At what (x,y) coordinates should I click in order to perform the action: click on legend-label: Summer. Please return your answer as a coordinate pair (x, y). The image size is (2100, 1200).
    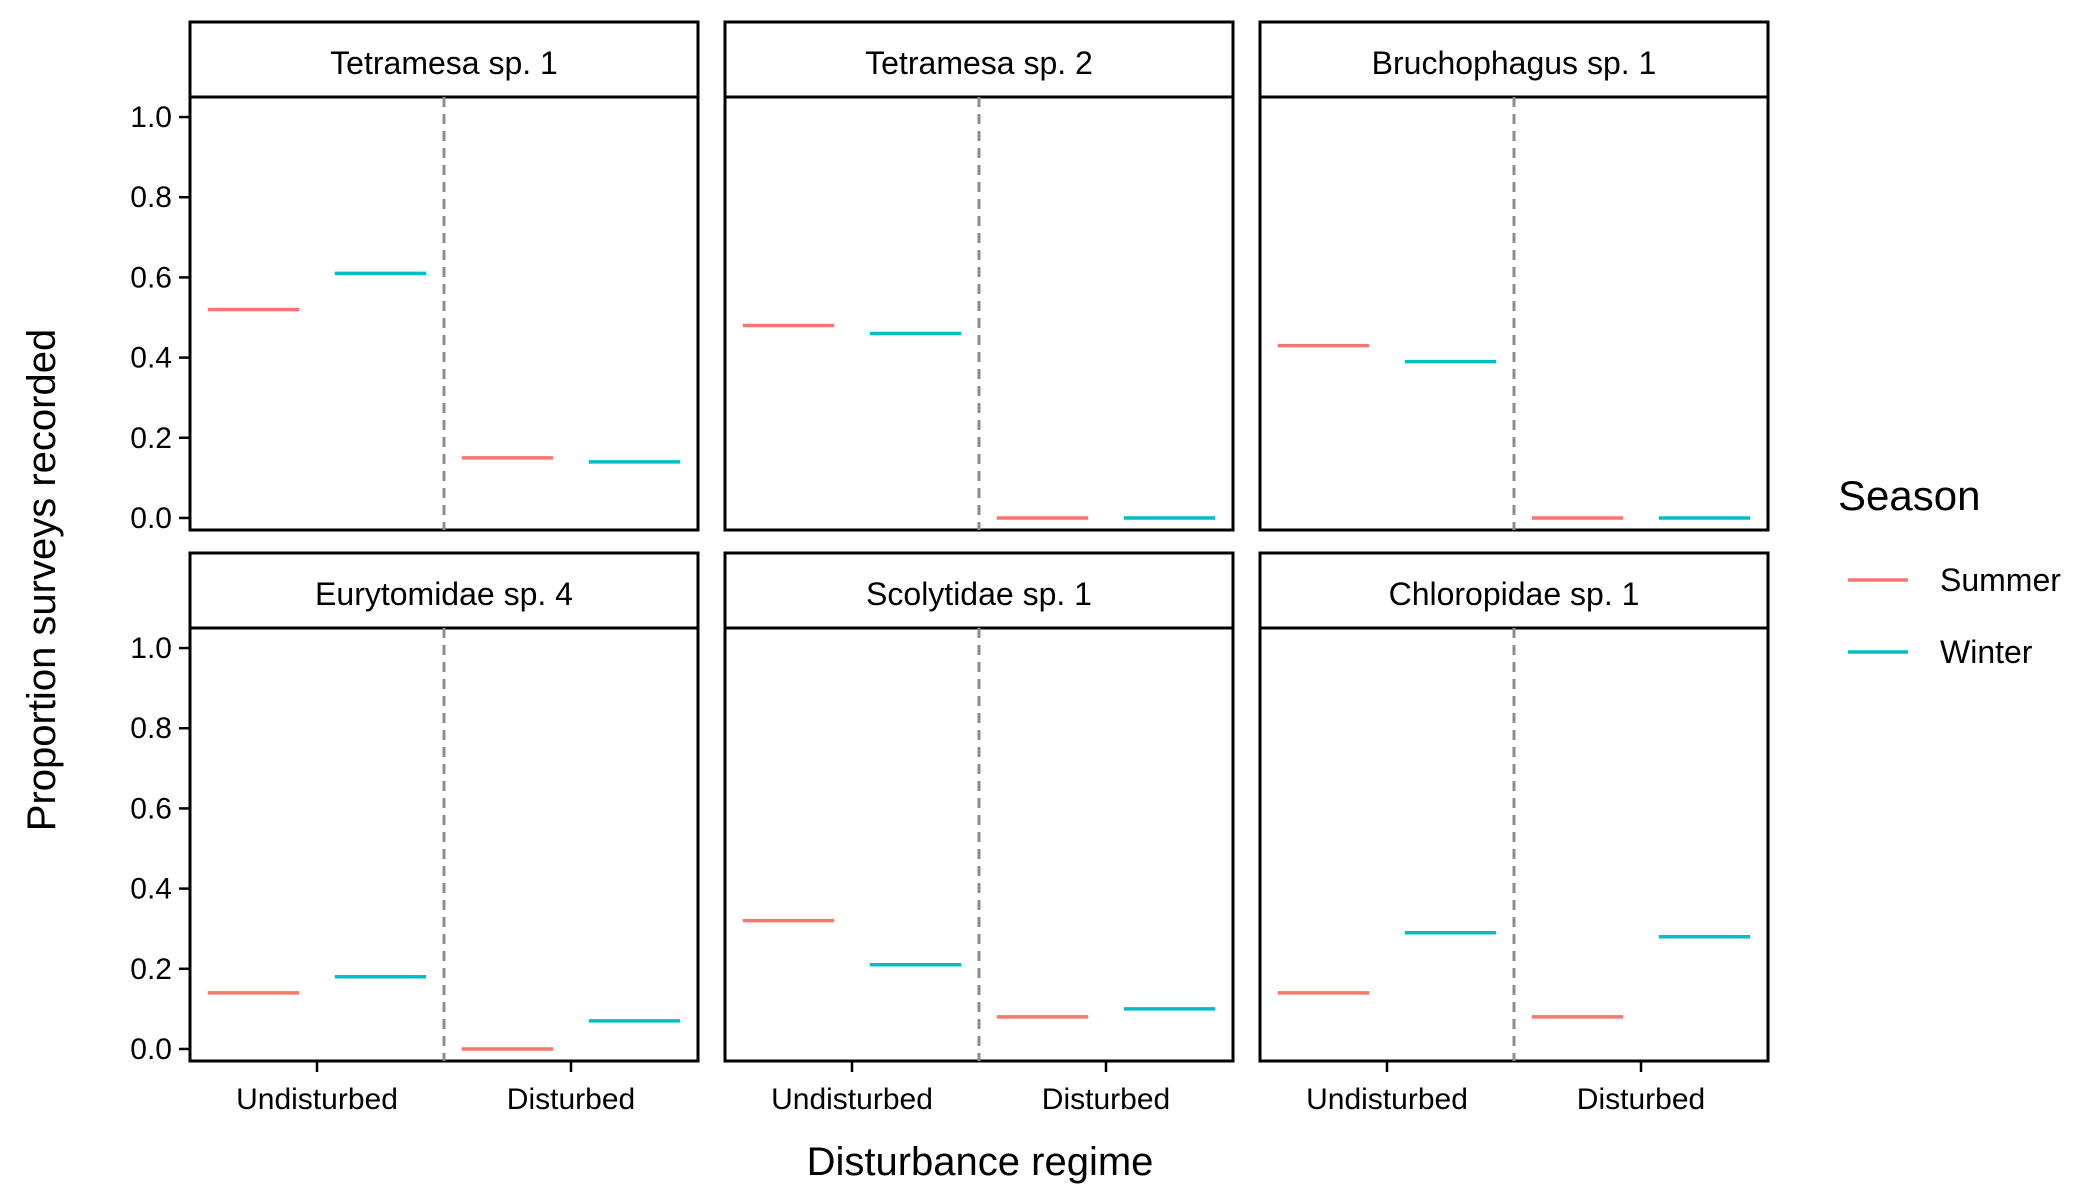
    Looking at the image, I should click on (2000, 580).